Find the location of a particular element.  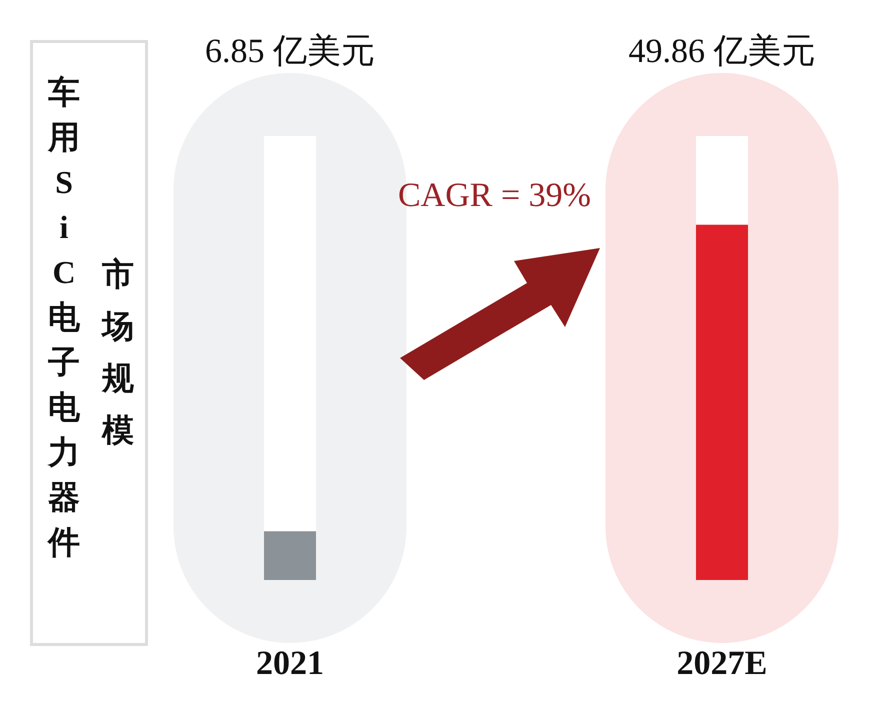

x-tick-label: 2021 is located at coordinates (290, 663).